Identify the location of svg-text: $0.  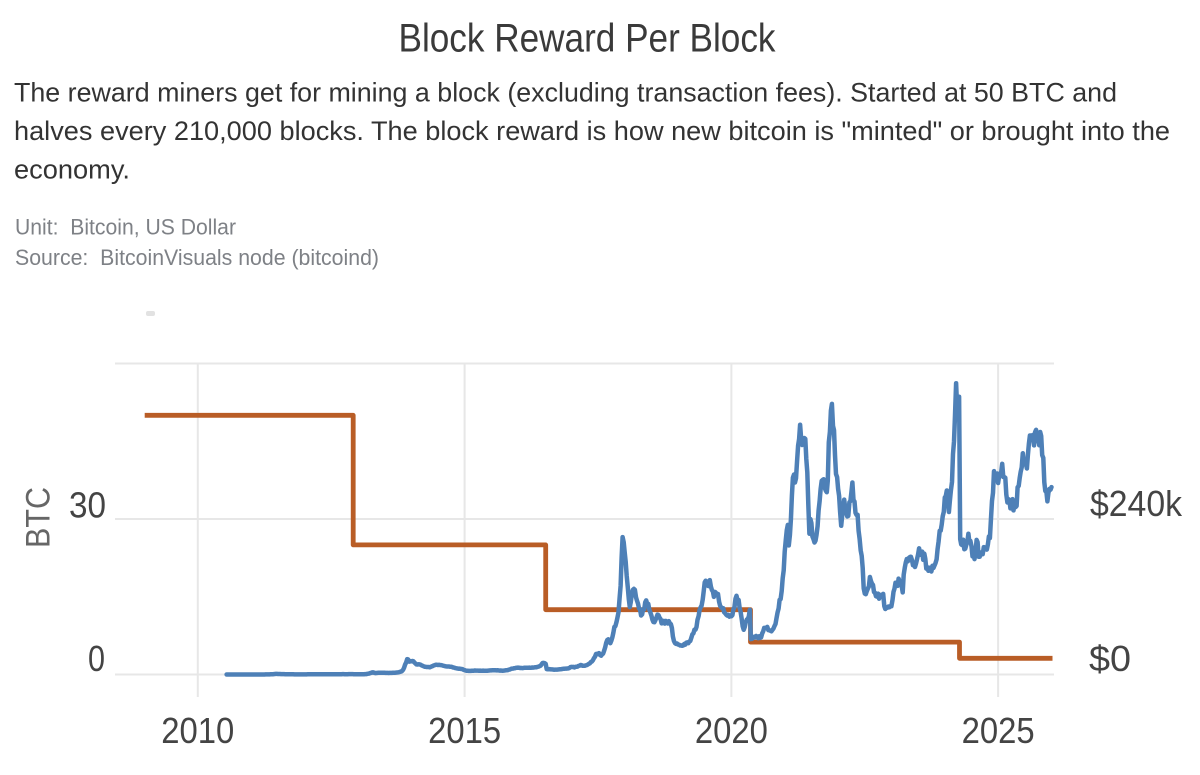
(1110, 658).